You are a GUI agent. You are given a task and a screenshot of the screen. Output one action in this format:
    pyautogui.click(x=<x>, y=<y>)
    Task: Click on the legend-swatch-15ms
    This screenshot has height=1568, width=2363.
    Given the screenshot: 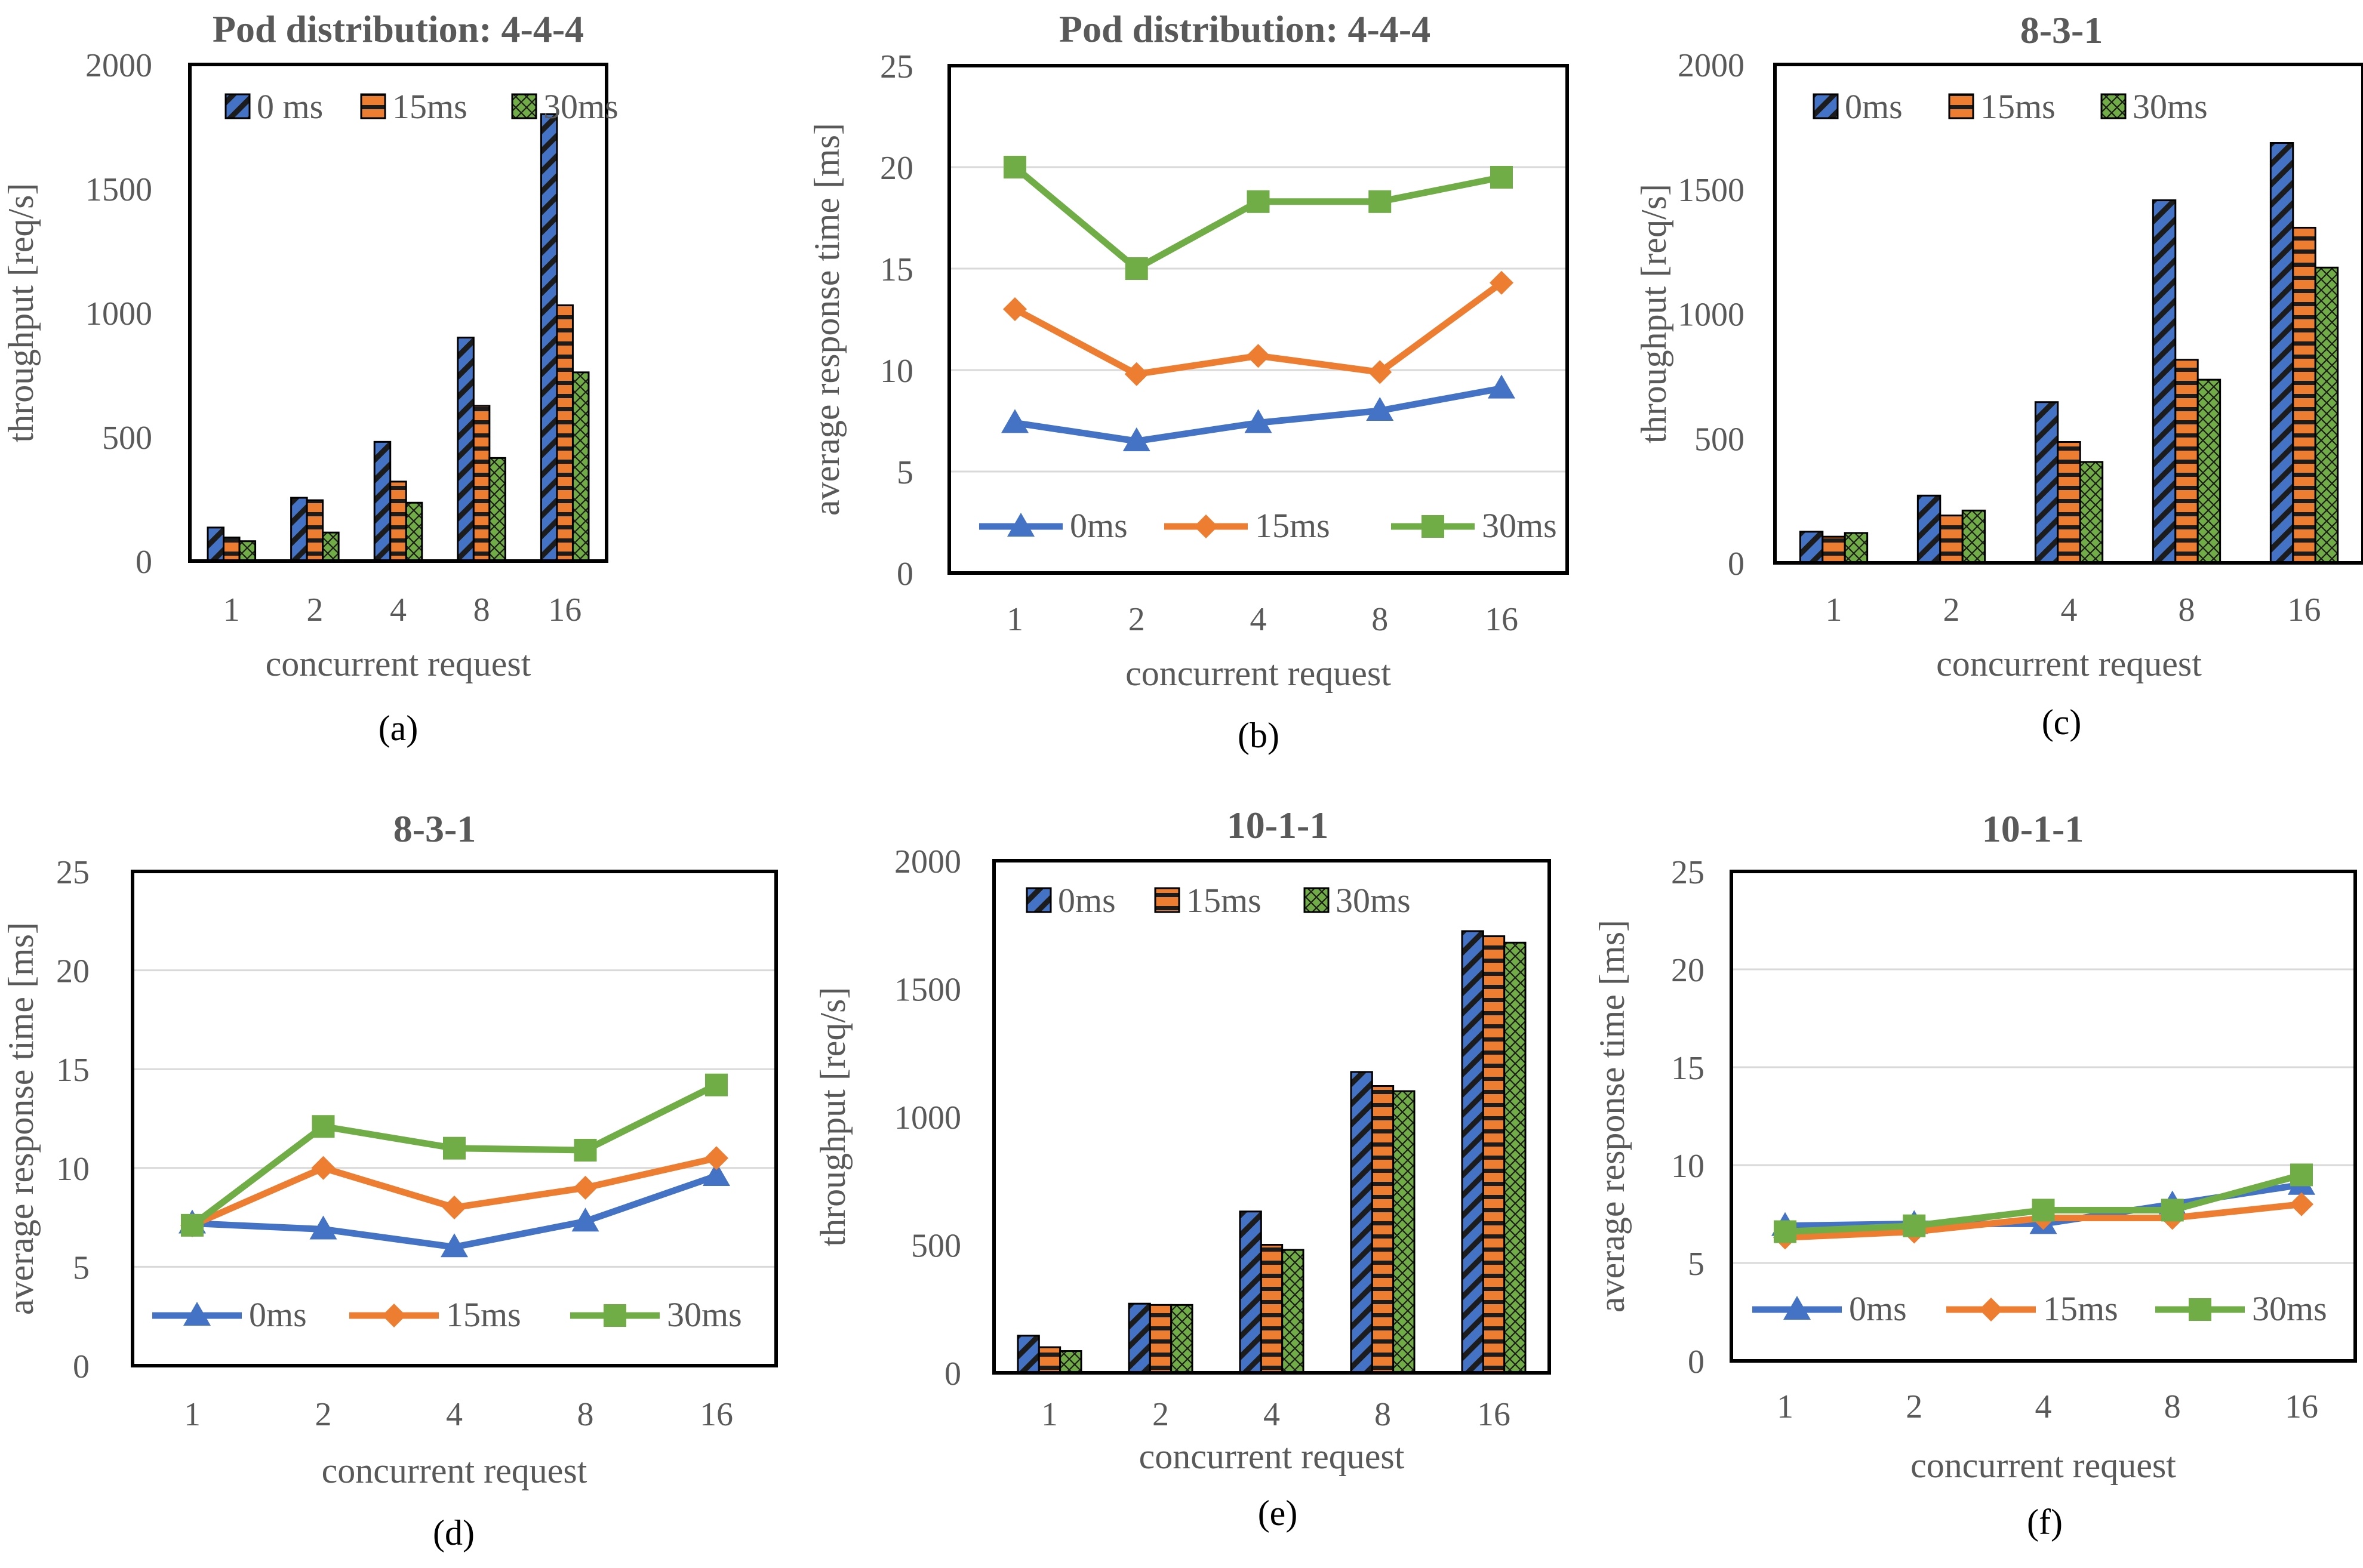 What is the action you would take?
    pyautogui.click(x=1167, y=900)
    